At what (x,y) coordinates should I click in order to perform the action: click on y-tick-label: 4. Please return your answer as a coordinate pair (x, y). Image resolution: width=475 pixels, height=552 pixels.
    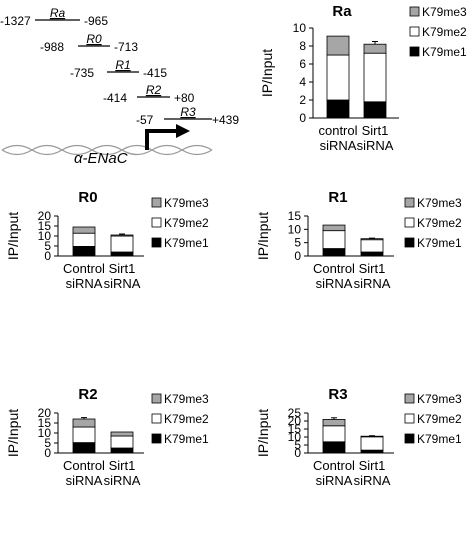
    Looking at the image, I should click on (302, 82).